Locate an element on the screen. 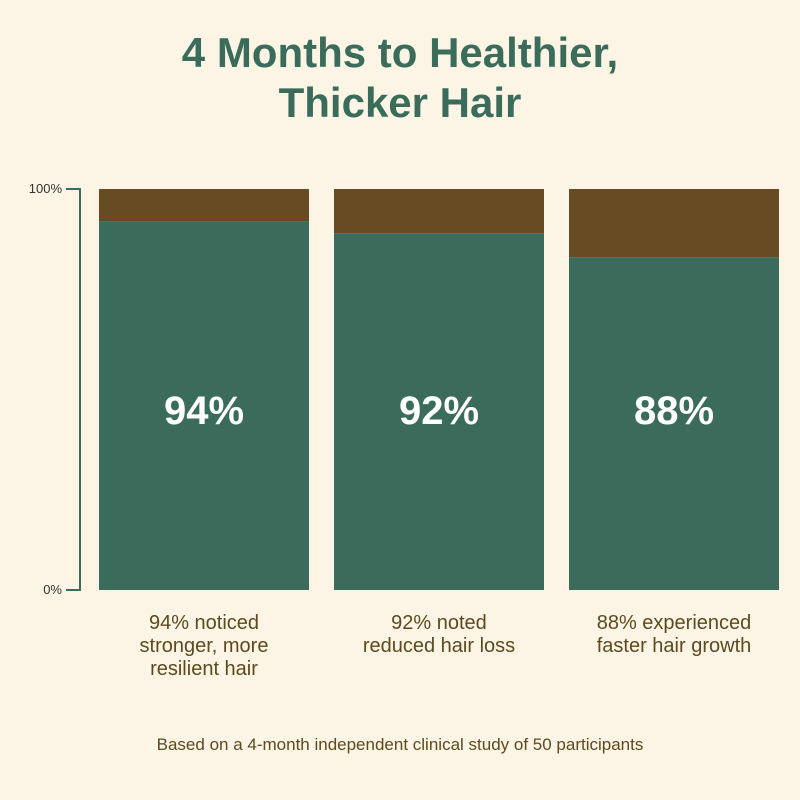  category-label: 88% experienced faster hair growth is located at coordinates (674, 635).